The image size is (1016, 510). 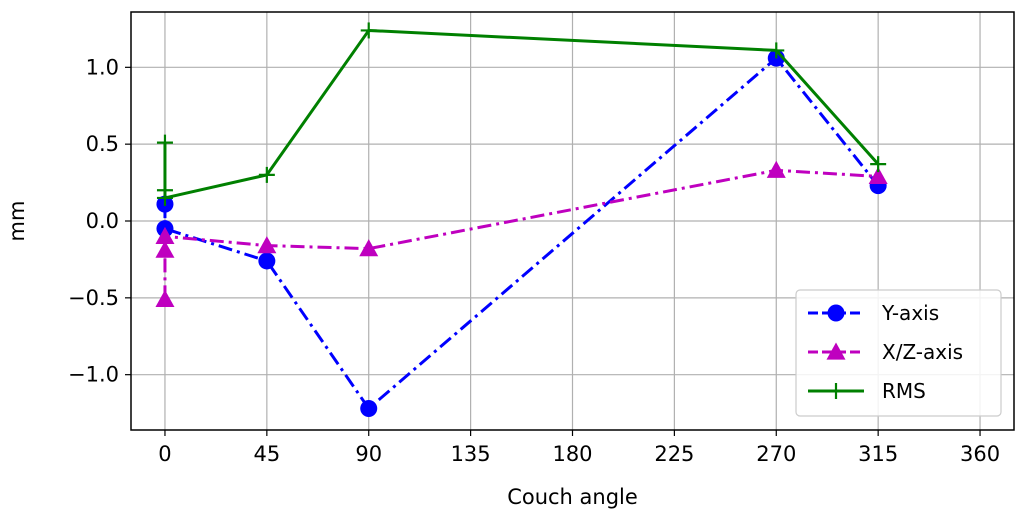 I want to click on x-tick-label: 135, so click(x=471, y=454).